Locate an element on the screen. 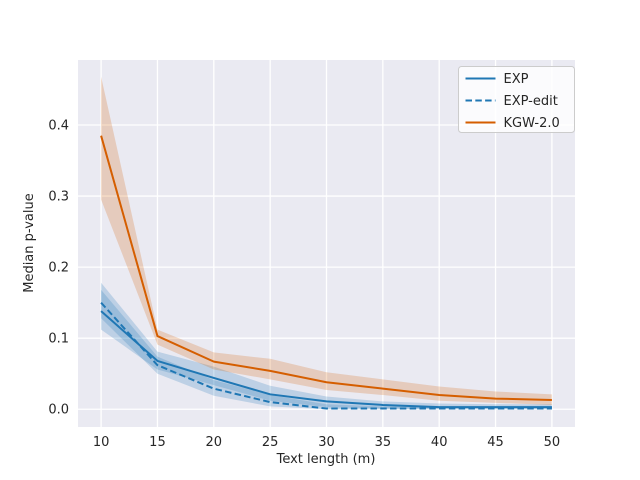 The height and width of the screenshot is (480, 640). x-tick-label: 10 is located at coordinates (101, 442).